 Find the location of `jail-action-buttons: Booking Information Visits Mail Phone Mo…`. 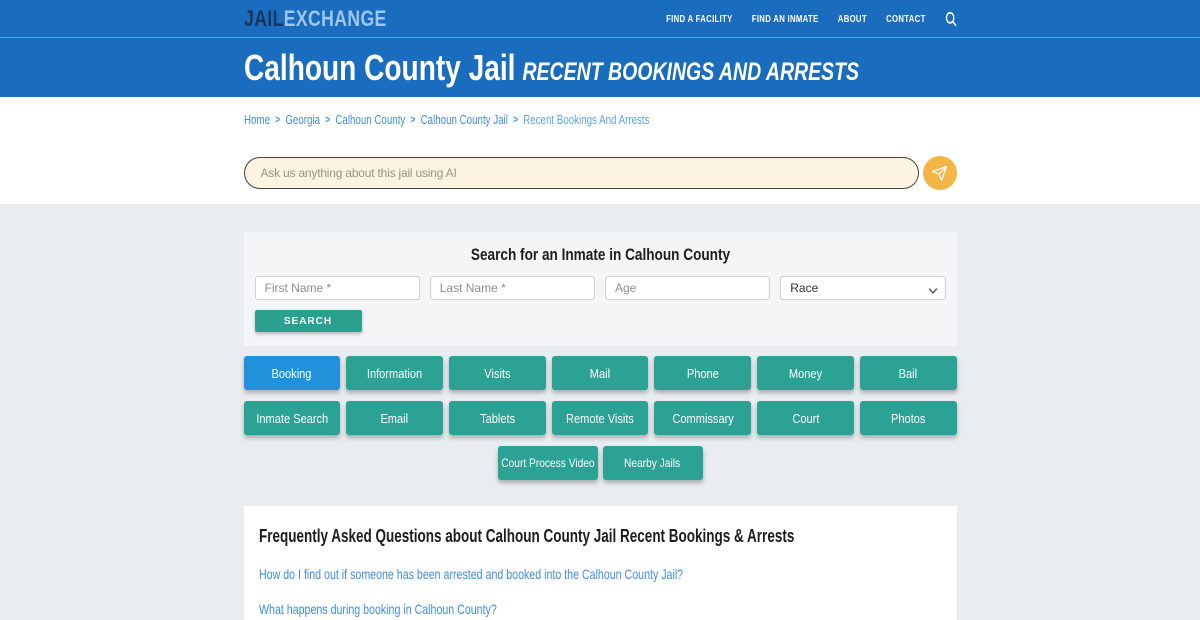

jail-action-buttons: Booking Information Visits Mail Phone Mo… is located at coordinates (600, 418).